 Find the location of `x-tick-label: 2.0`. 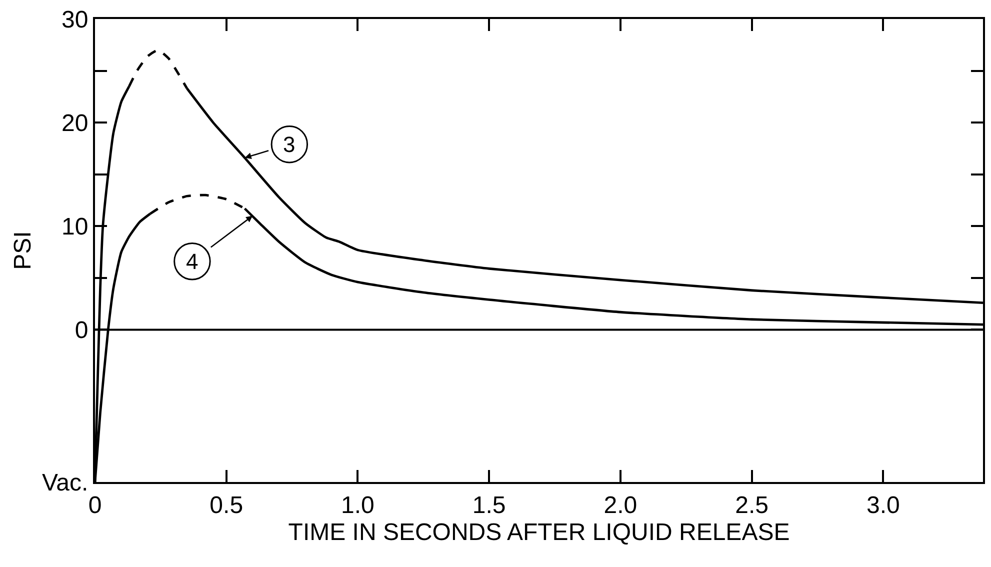

x-tick-label: 2.0 is located at coordinates (621, 505).